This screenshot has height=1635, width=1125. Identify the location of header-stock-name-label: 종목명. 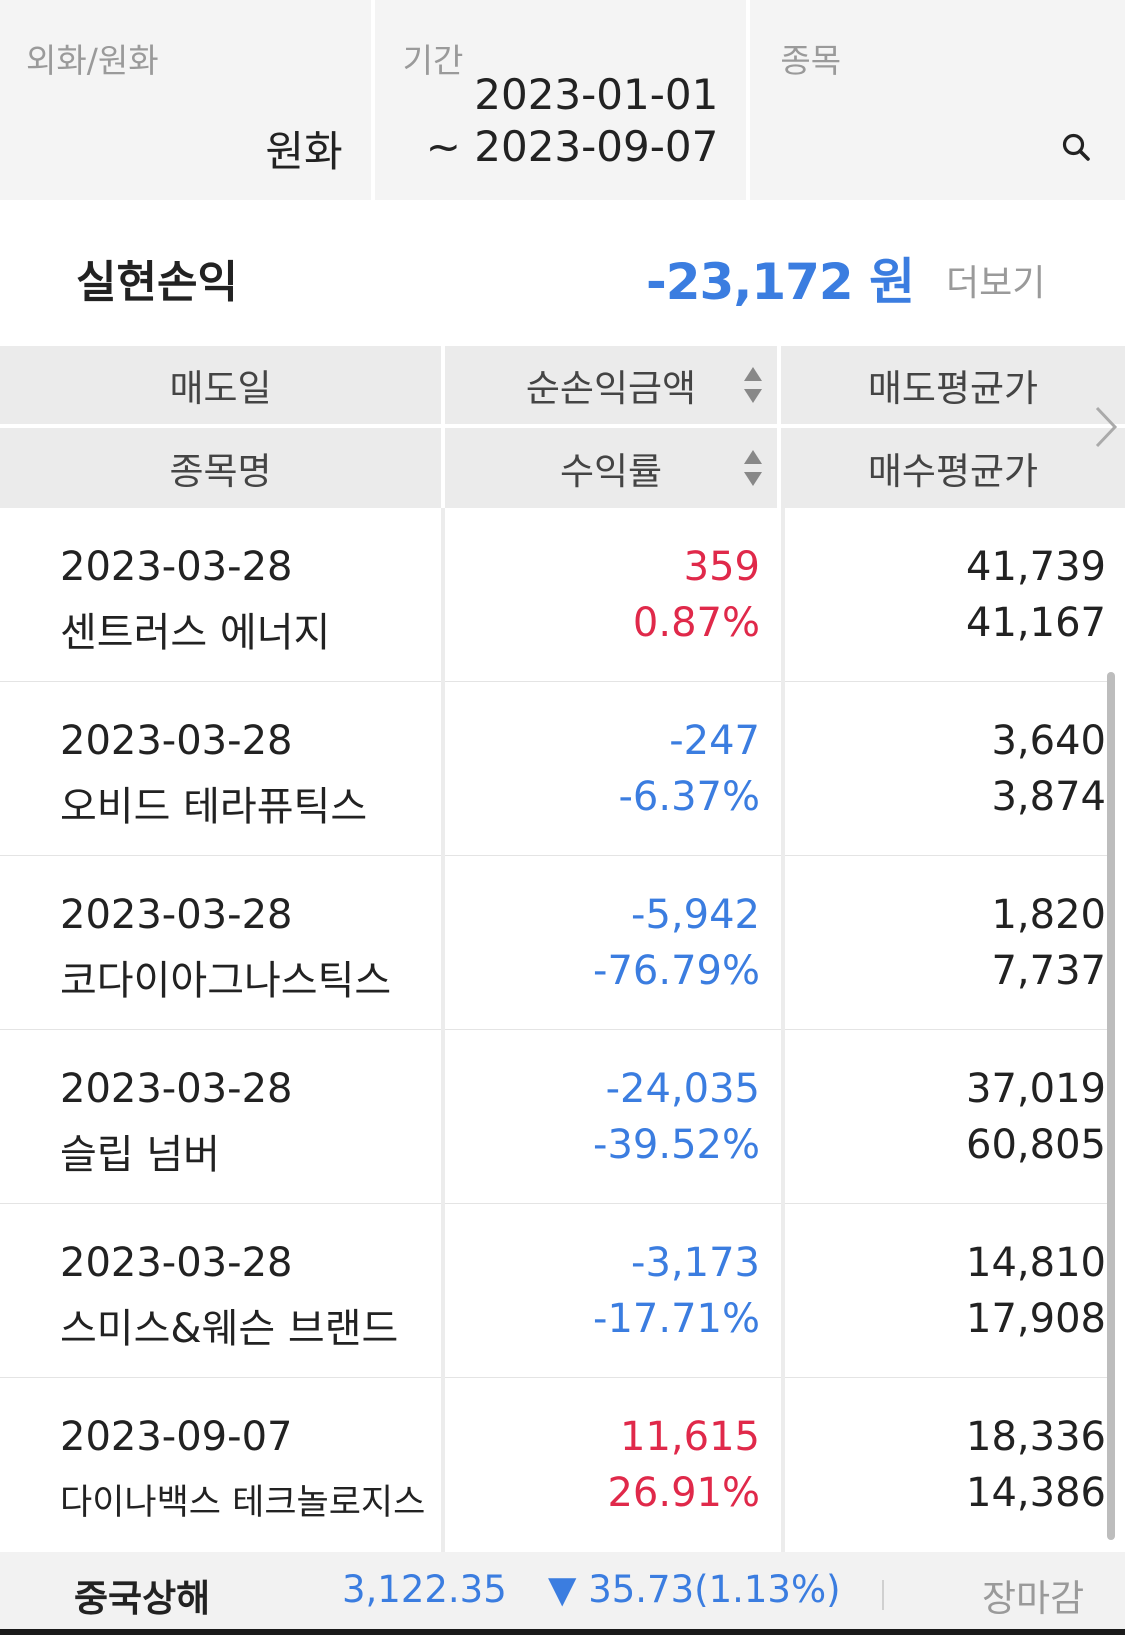
(220, 471).